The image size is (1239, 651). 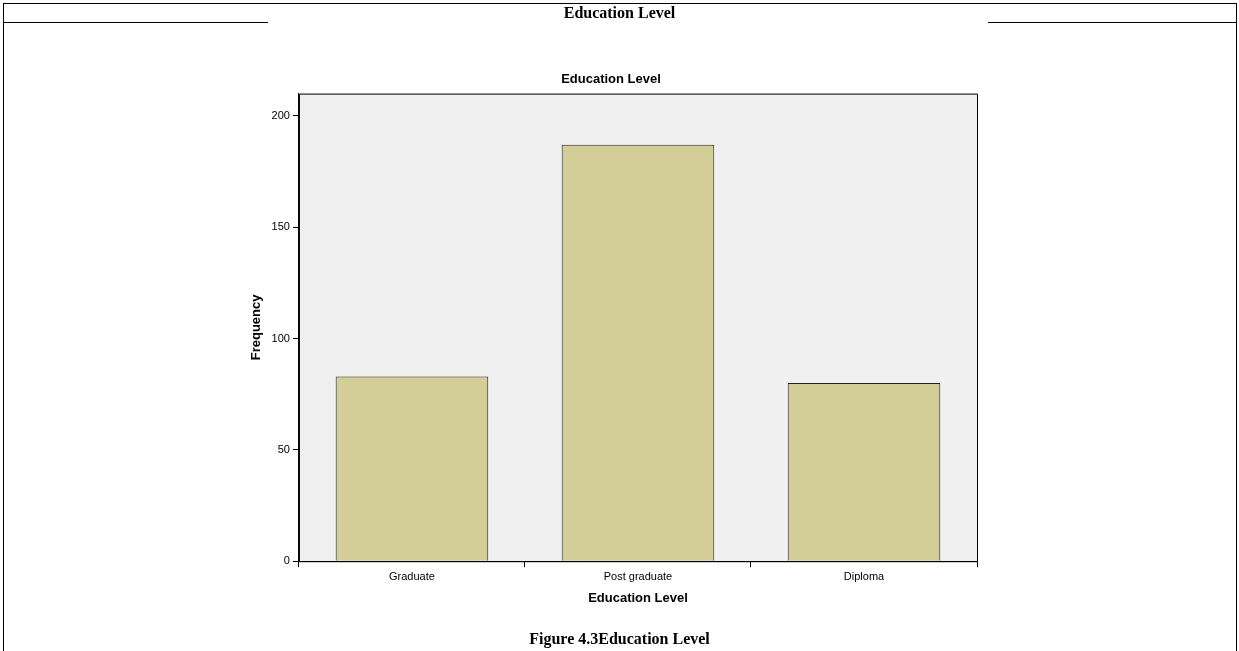 I want to click on text: Education Level, so click(x=619, y=13).